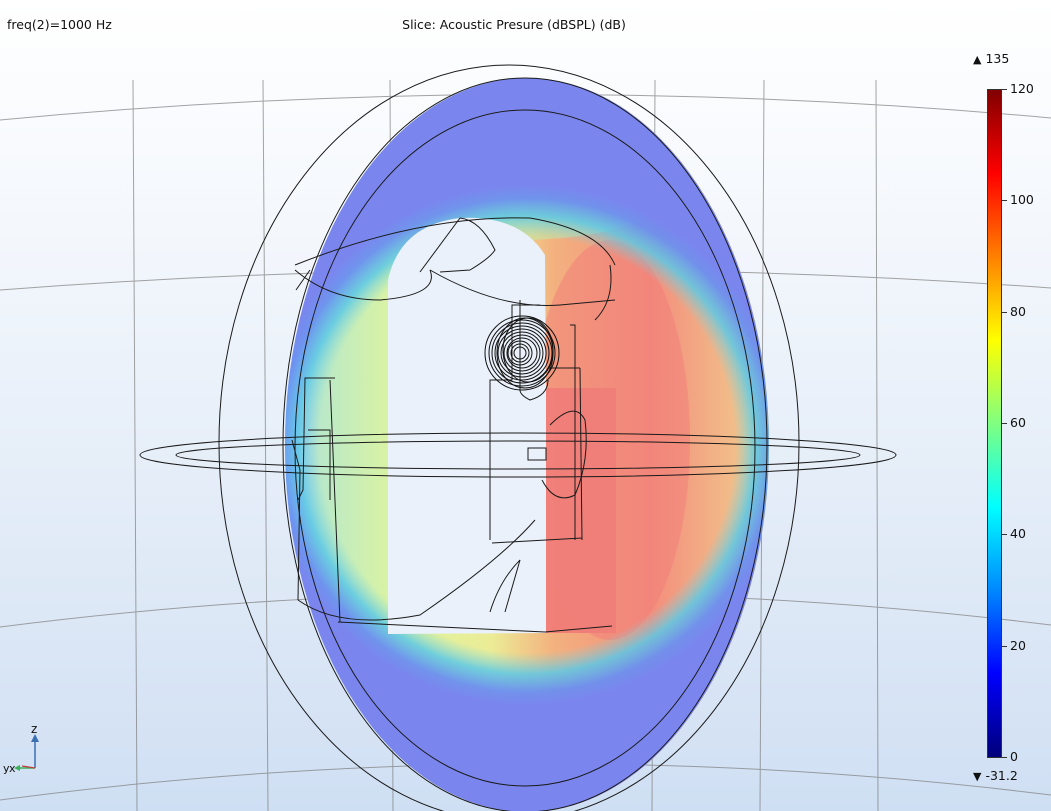  I want to click on colorbar-min-label: ▼ -31.2, so click(995, 775).